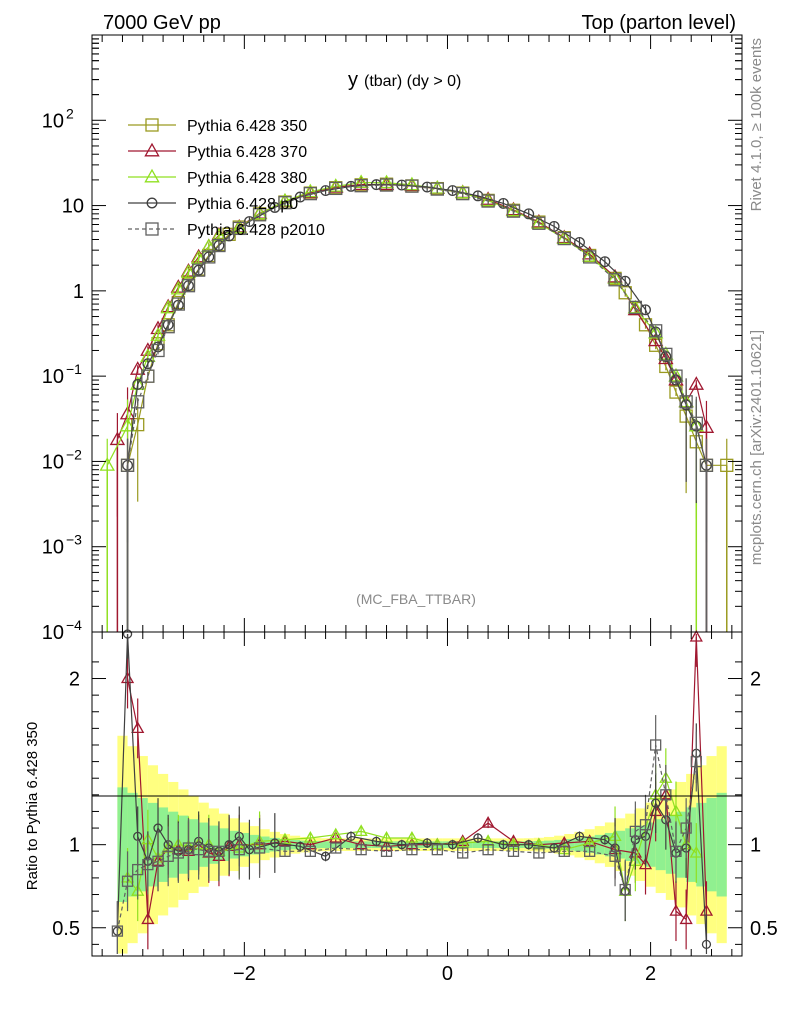 The height and width of the screenshot is (1024, 786). I want to click on y-tick-exponent: −3, so click(74, 540).